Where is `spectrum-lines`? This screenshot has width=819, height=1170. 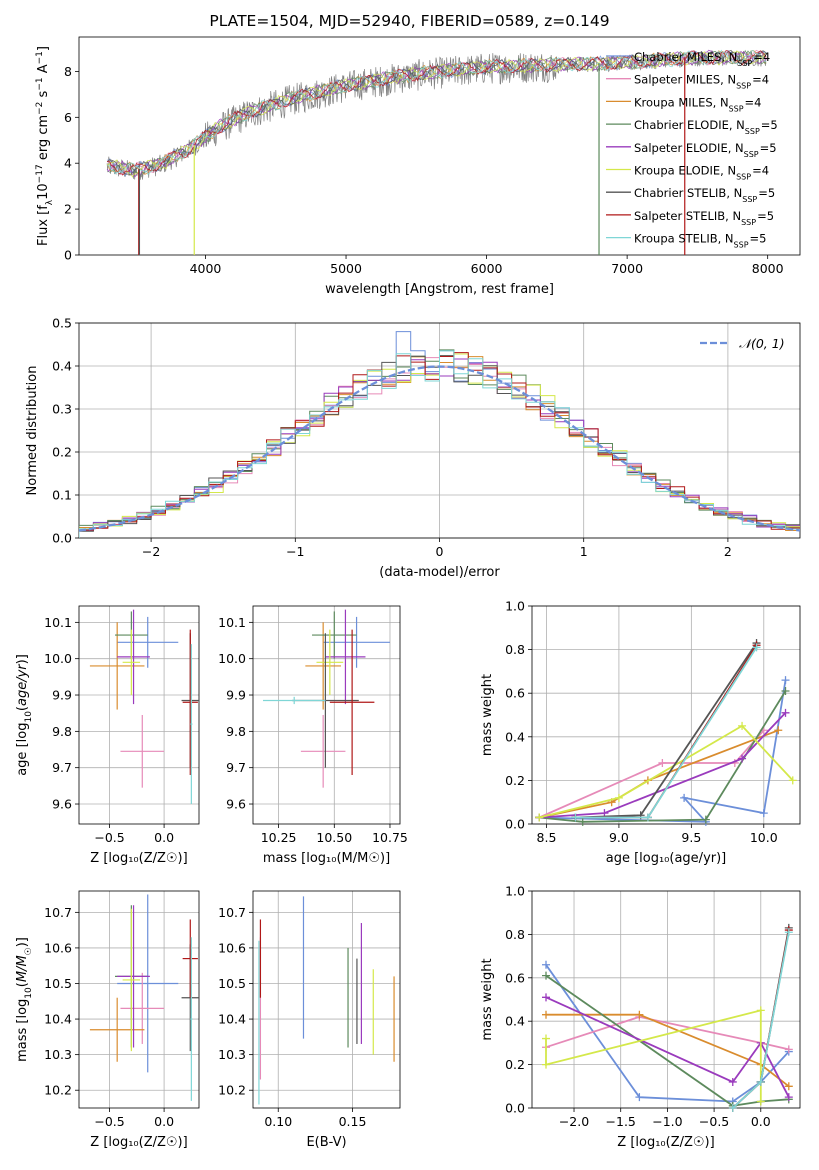
spectrum-lines is located at coordinates (436, 152).